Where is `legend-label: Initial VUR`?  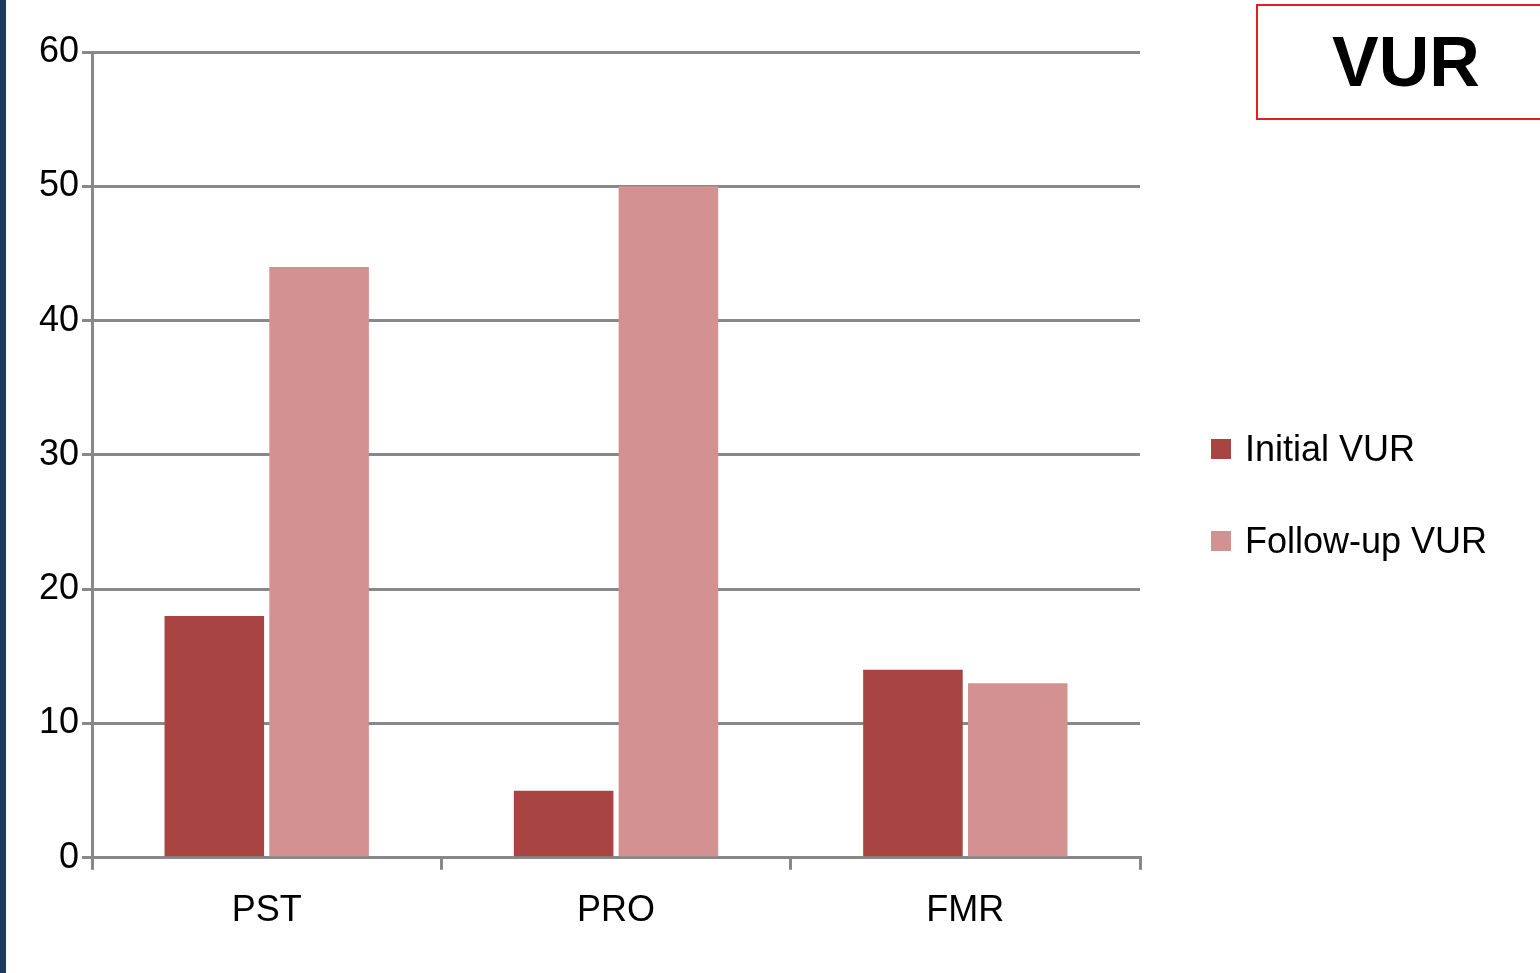
legend-label: Initial VUR is located at coordinates (1330, 449).